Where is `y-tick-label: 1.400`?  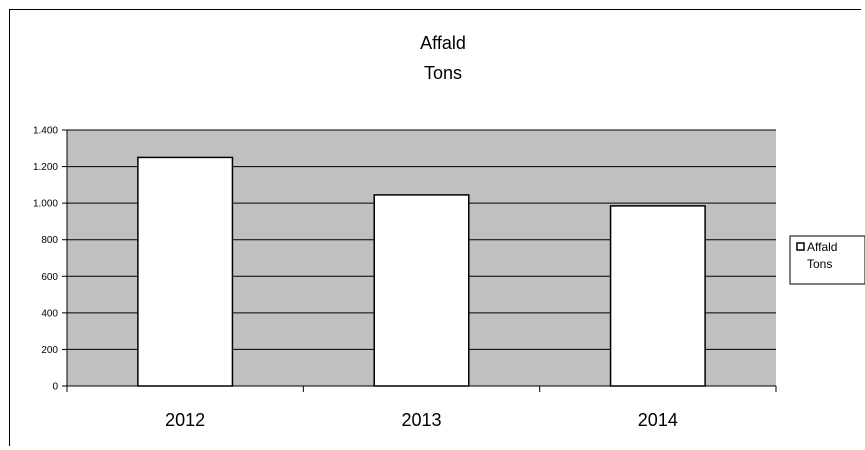 y-tick-label: 1.400 is located at coordinates (45, 131).